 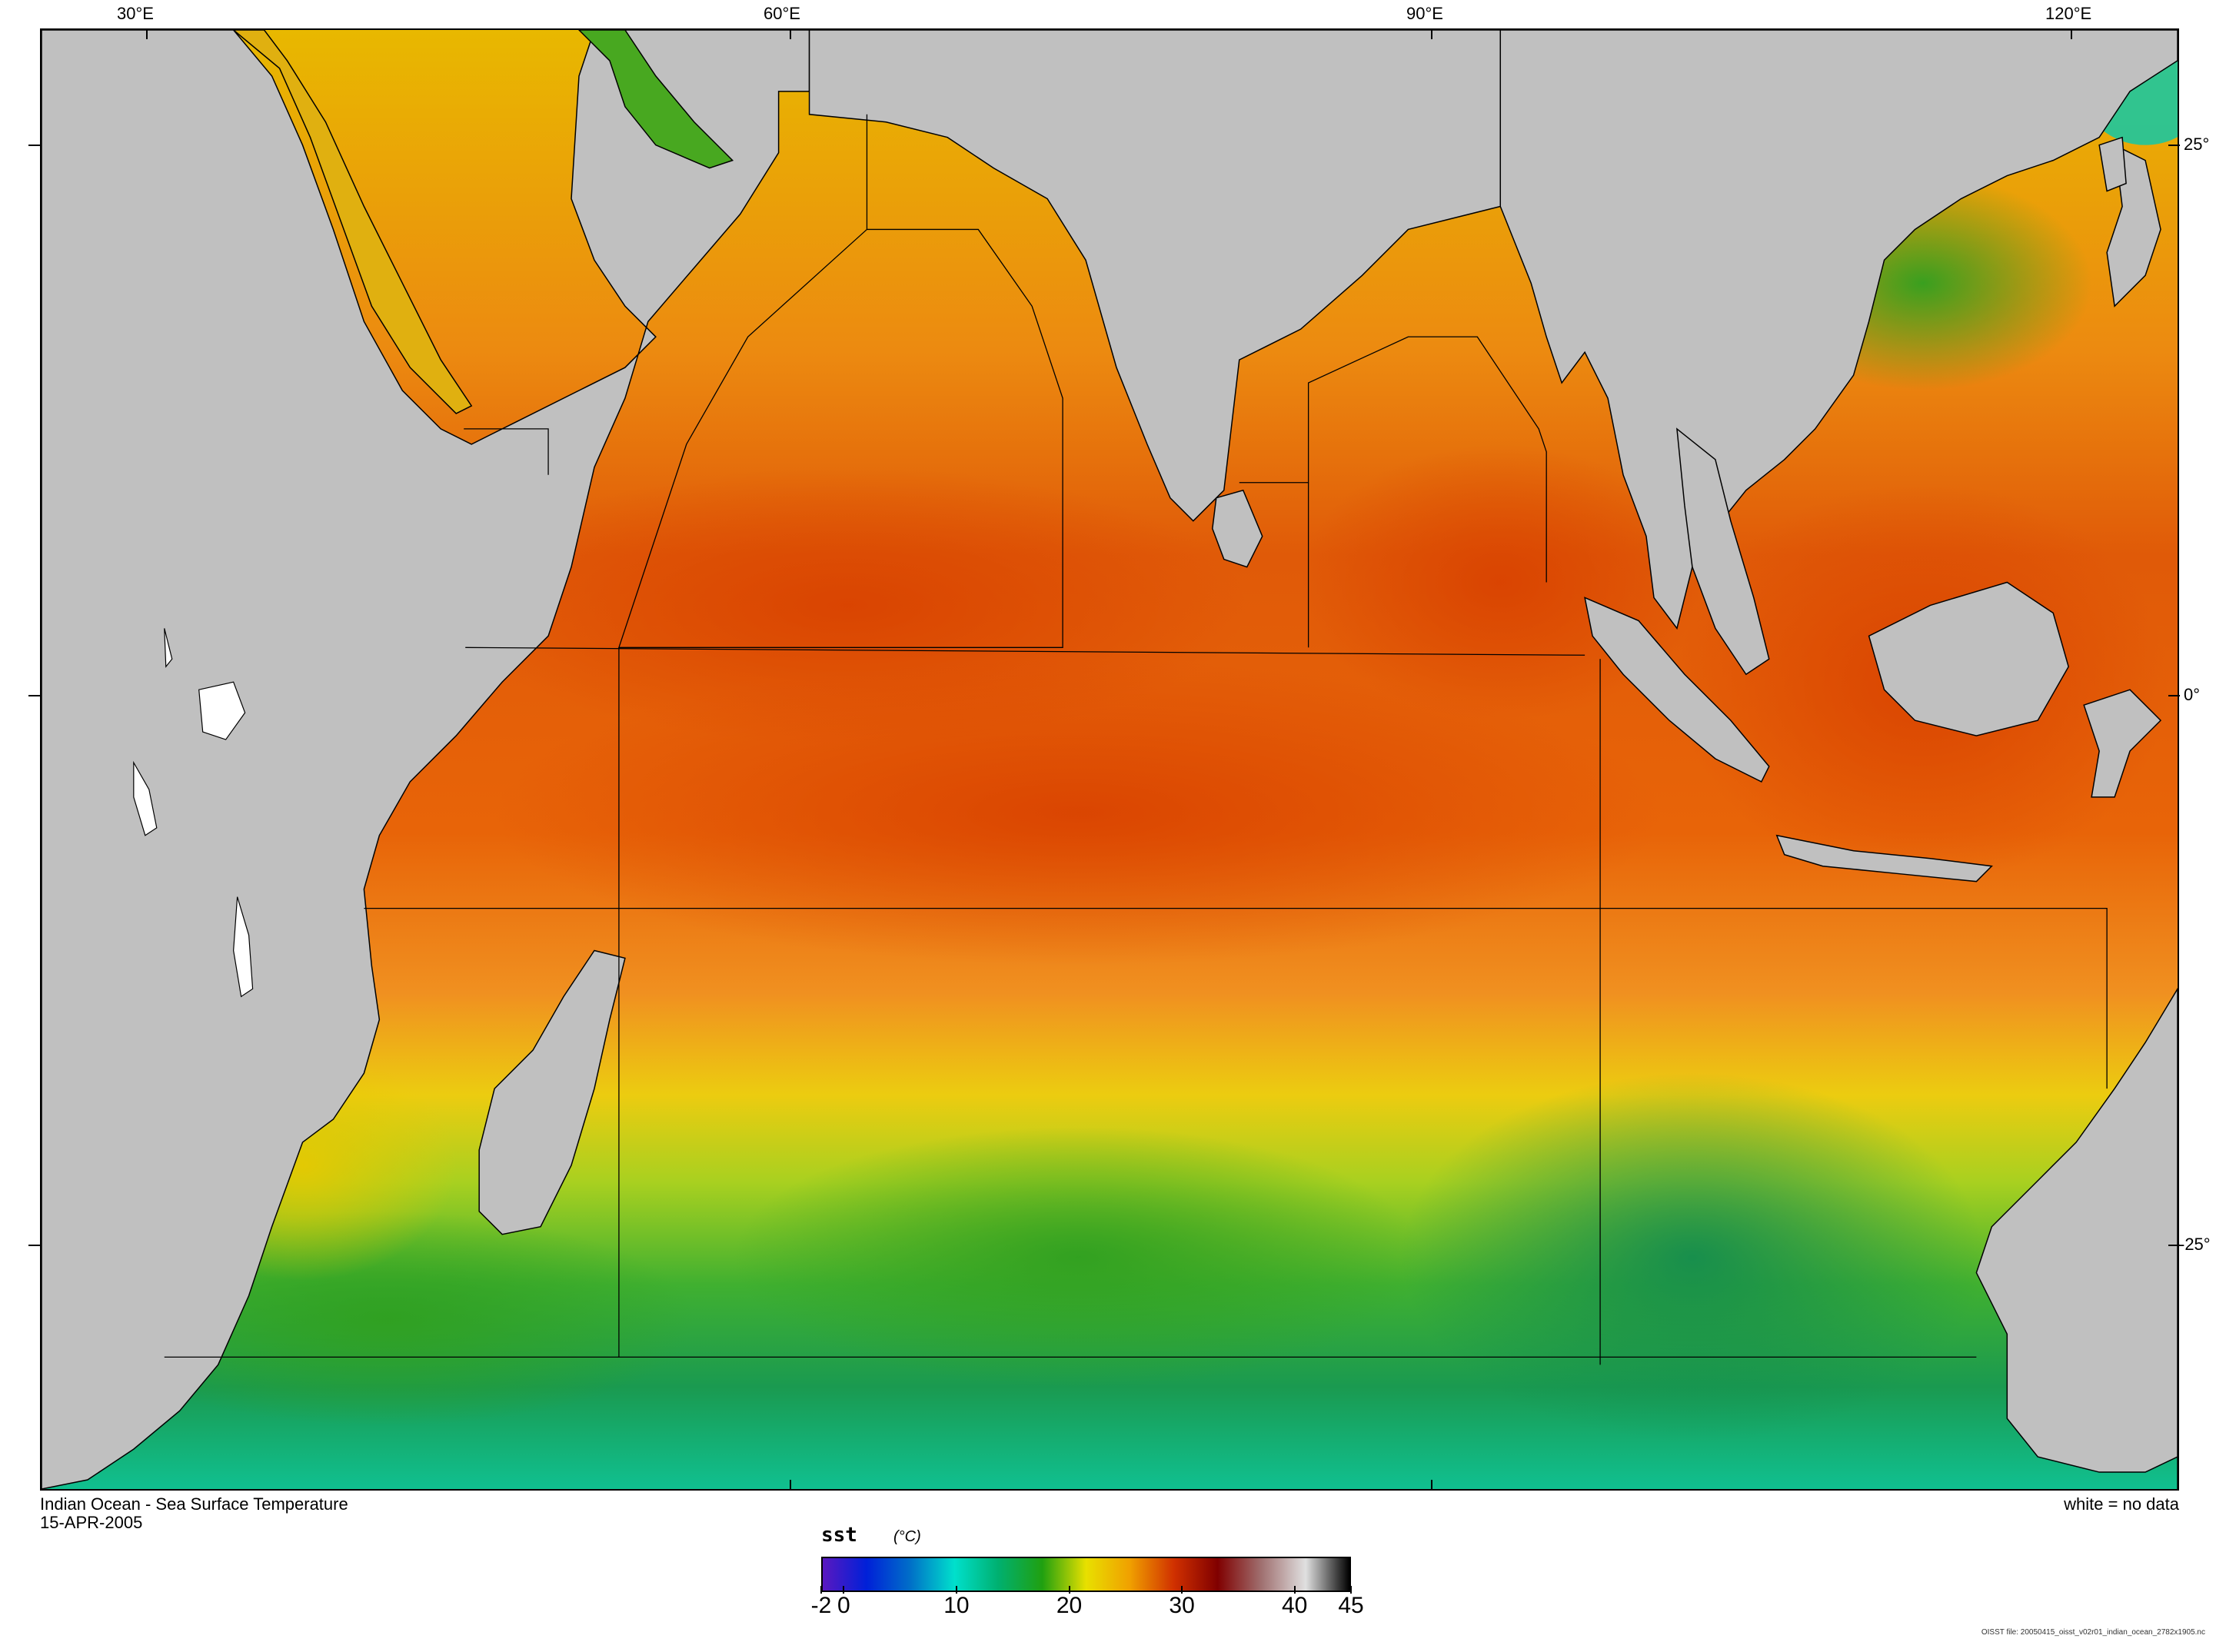 I want to click on no-data-areas, so click(x=194, y=813).